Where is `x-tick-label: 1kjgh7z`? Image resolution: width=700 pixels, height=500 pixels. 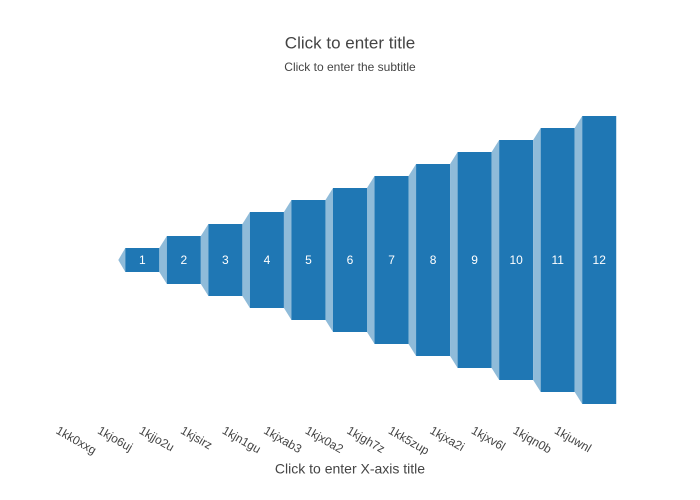
x-tick-label: 1kjgh7z is located at coordinates (365, 439).